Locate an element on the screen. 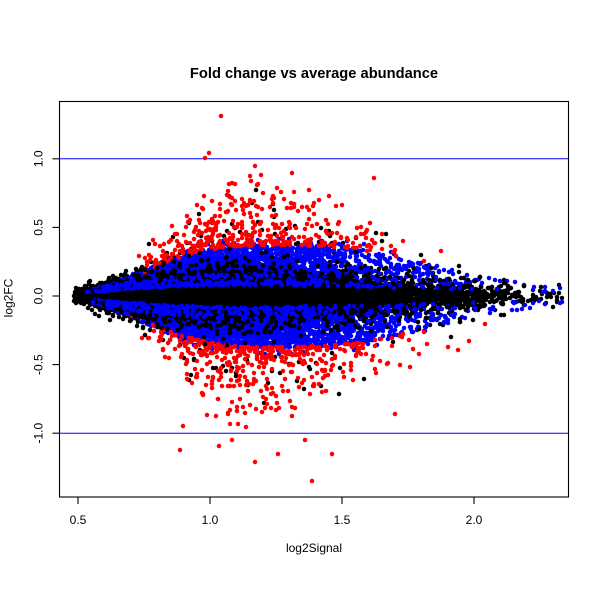  svg-text: log2Signal is located at coordinates (314, 548).